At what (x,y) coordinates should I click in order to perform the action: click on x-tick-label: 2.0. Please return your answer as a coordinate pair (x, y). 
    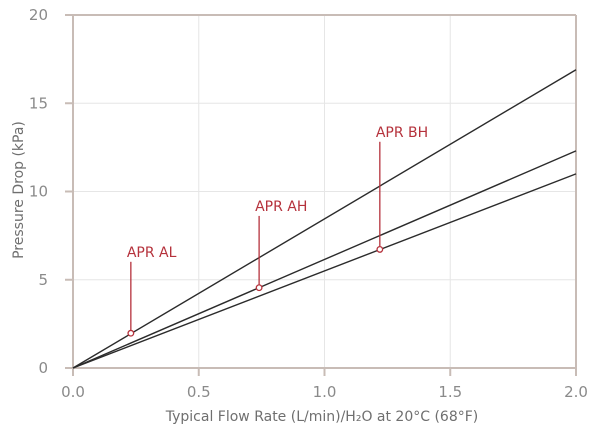
    Looking at the image, I should click on (576, 392).